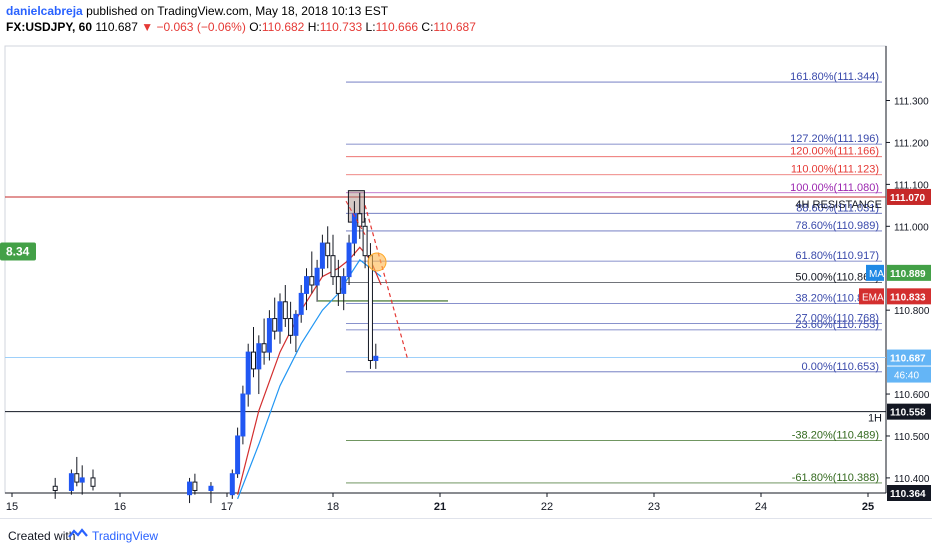 This screenshot has height=551, width=932. Describe the element at coordinates (908, 359) in the screenshot. I see `price-axis-label-text: 110.687` at that location.